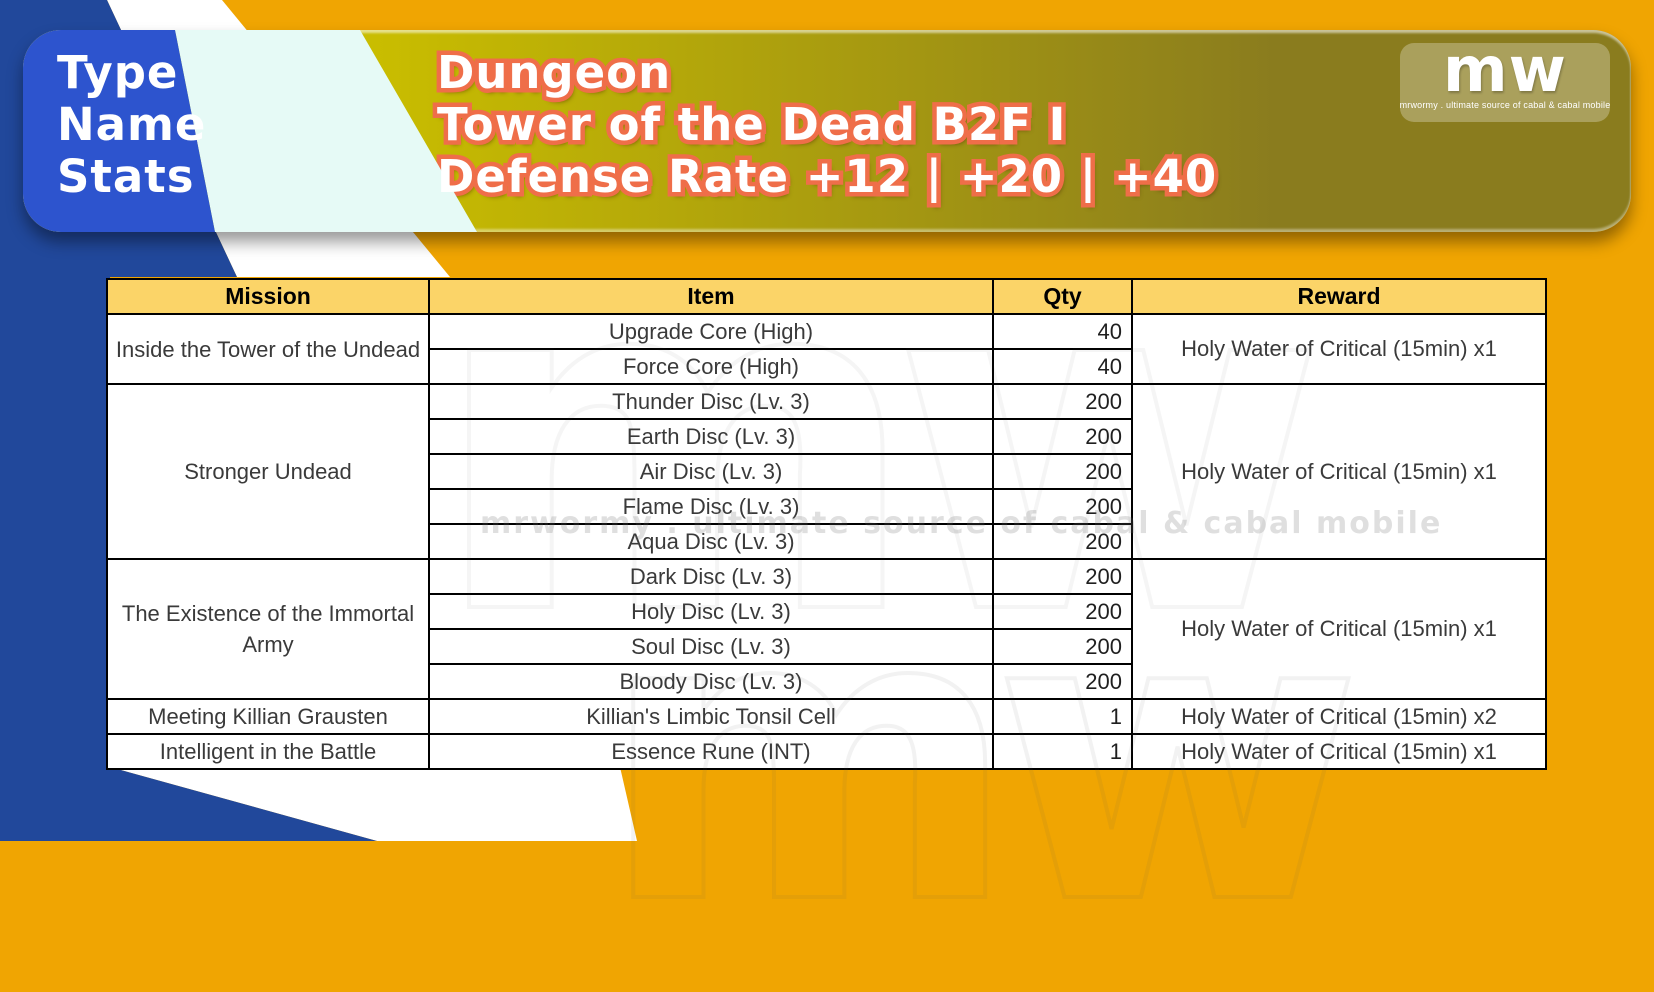  What do you see at coordinates (1339, 716) in the screenshot?
I see `reward-cell: Holy Water of Critical (15min) x2` at bounding box center [1339, 716].